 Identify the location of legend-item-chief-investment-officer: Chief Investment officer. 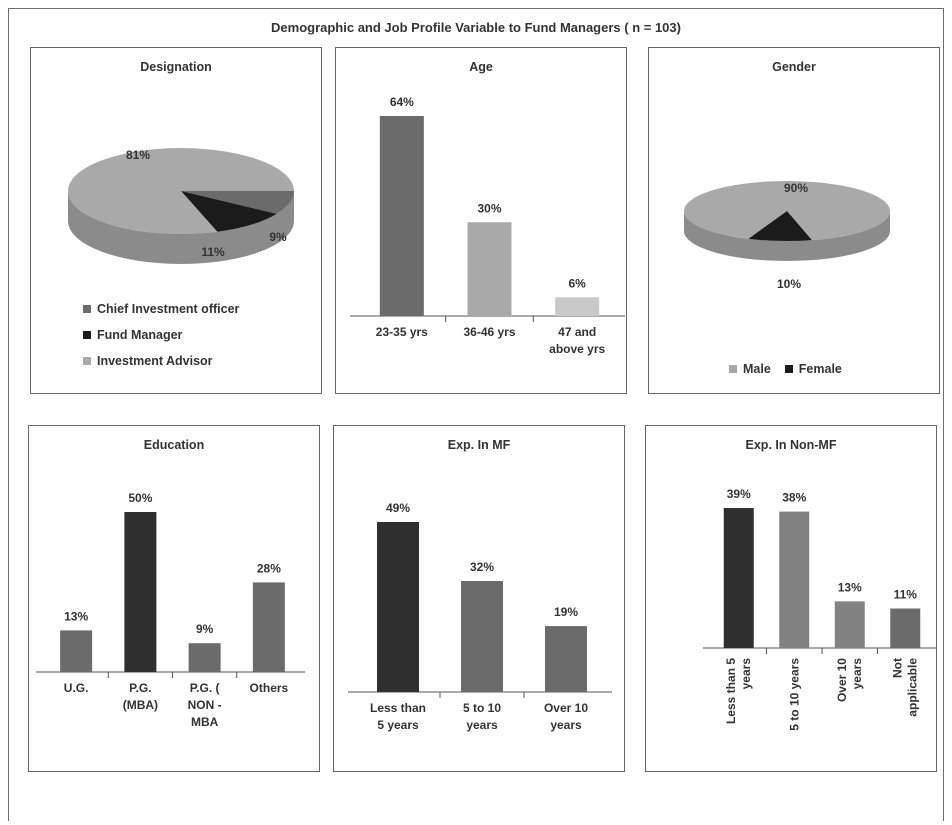
(161, 309).